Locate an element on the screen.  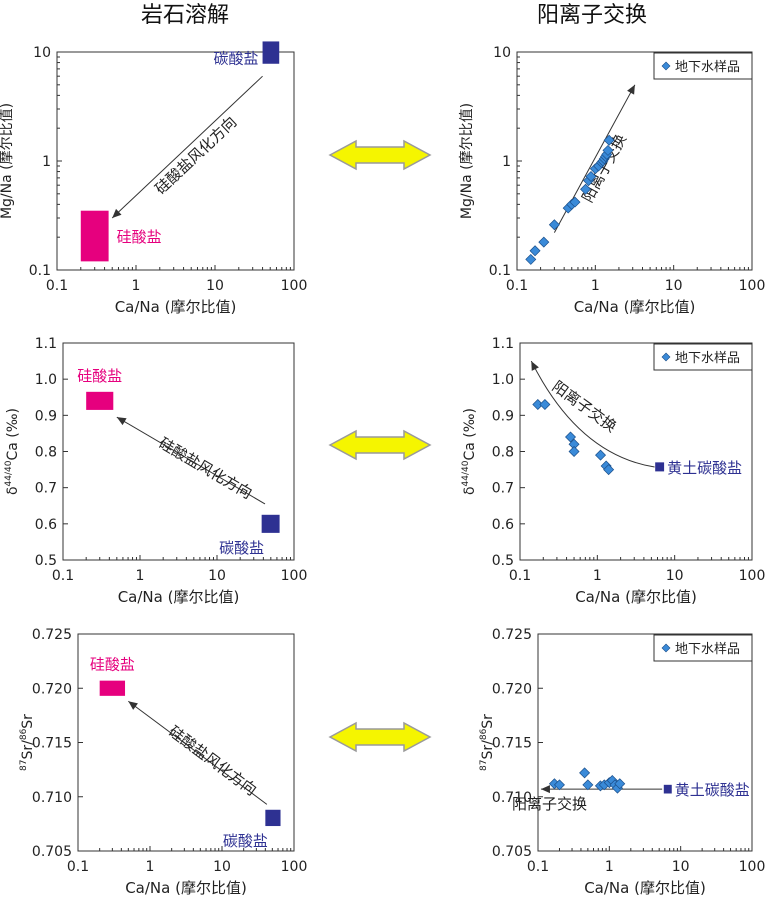
right-bot-xtick-label: 0.1 is located at coordinates (538, 867).